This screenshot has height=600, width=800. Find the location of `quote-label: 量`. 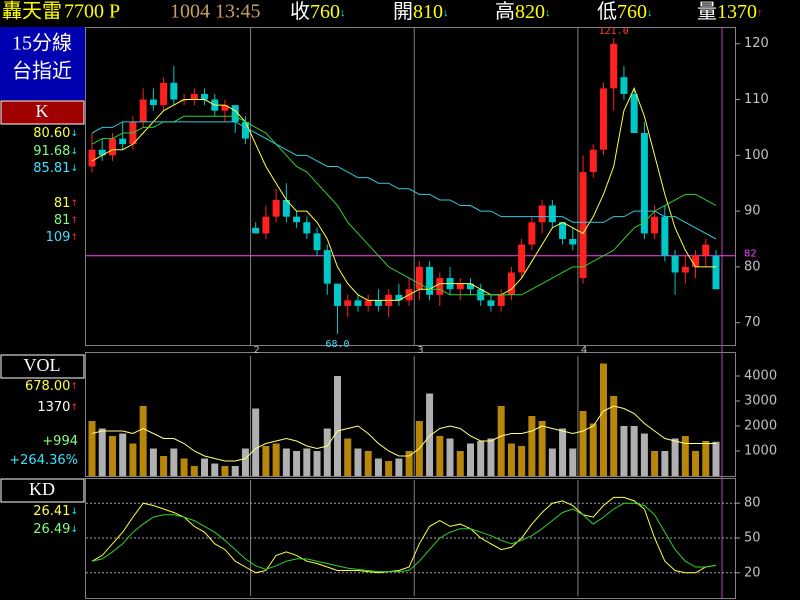

quote-label: 量 is located at coordinates (707, 12).